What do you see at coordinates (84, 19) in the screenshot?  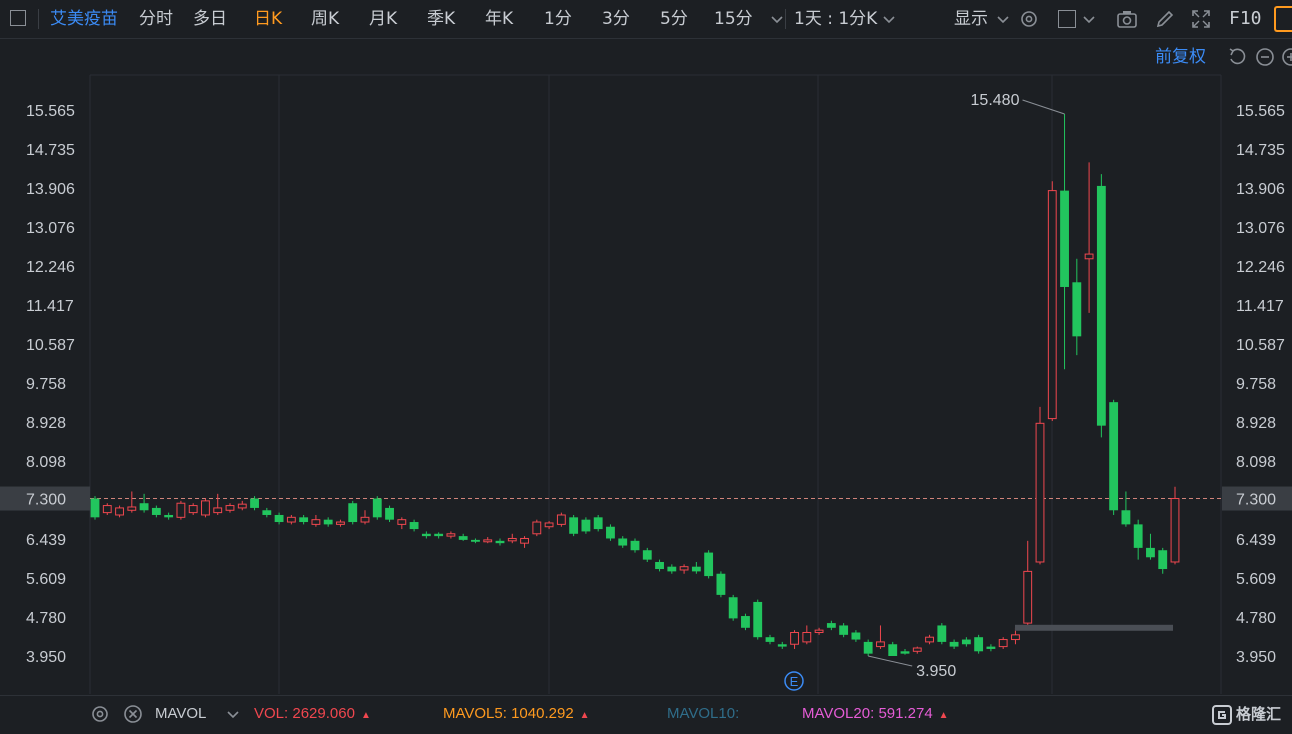 I see `stock-name-link: 艾美疫苗` at bounding box center [84, 19].